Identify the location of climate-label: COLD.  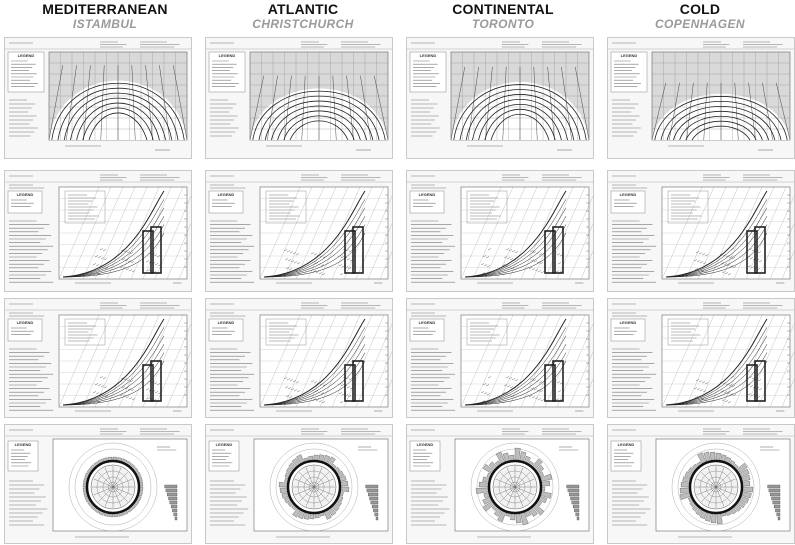
(700, 9).